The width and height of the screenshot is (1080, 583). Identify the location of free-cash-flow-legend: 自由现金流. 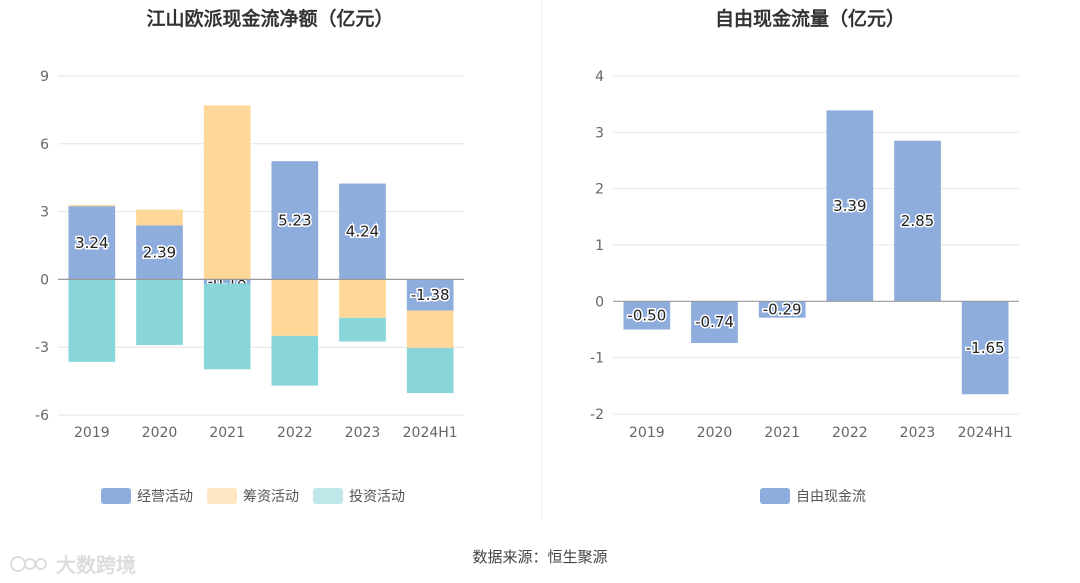
(820, 496).